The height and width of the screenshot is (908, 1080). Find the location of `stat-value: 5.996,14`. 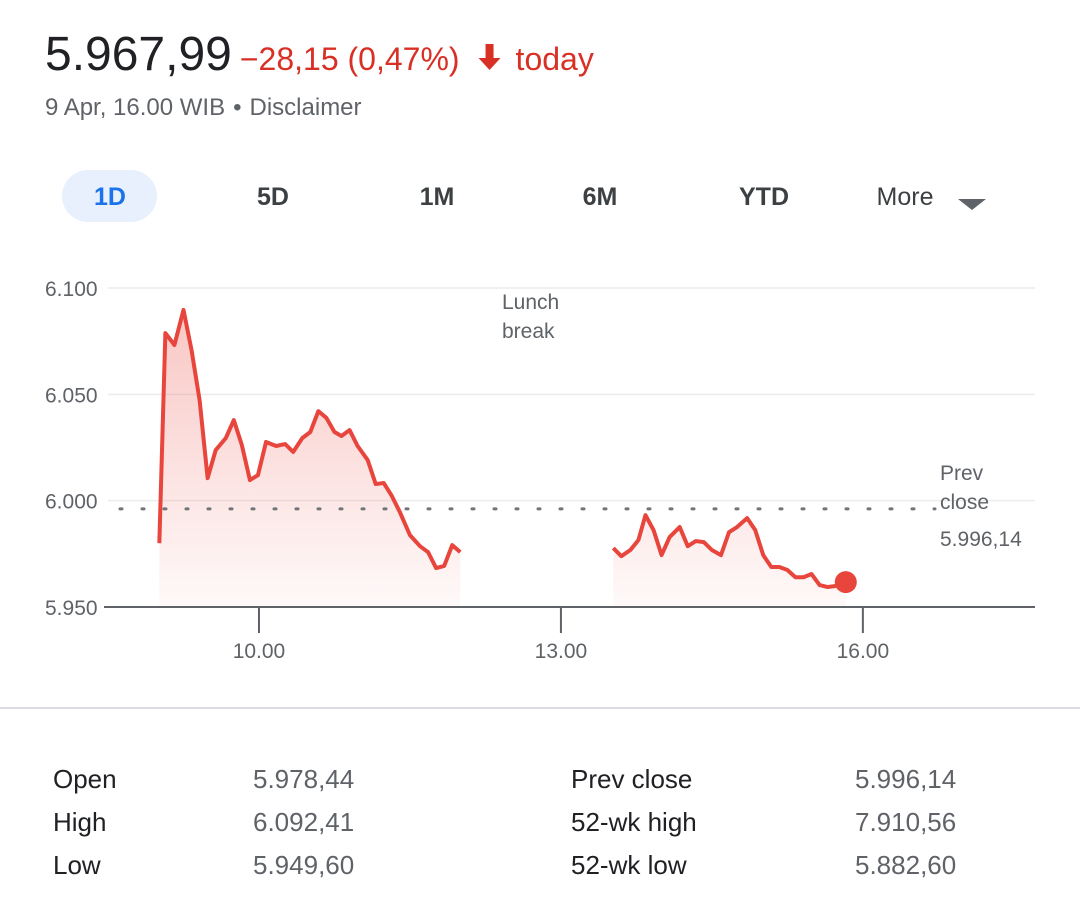

stat-value: 5.996,14 is located at coordinates (905, 779).